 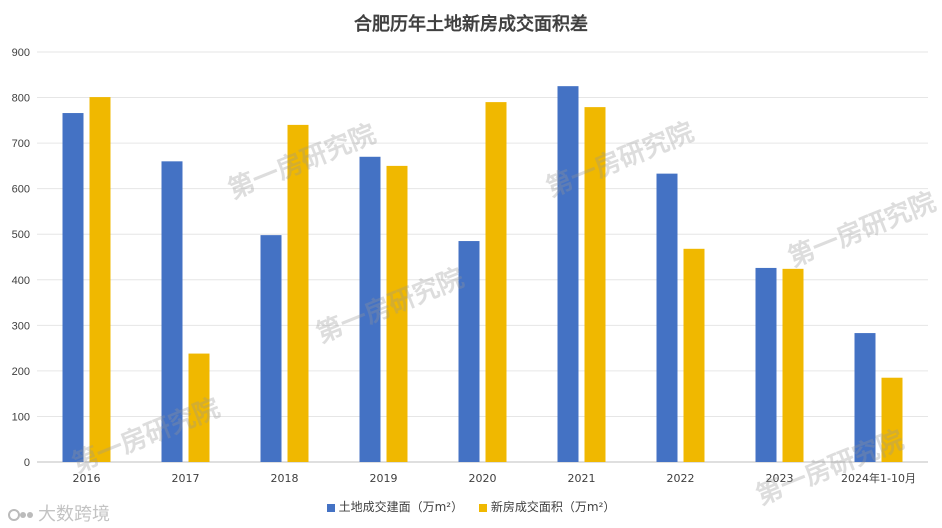 What do you see at coordinates (553, 507) in the screenshot?
I see `legend-label-newhouse: 新房成交面积（万m²）` at bounding box center [553, 507].